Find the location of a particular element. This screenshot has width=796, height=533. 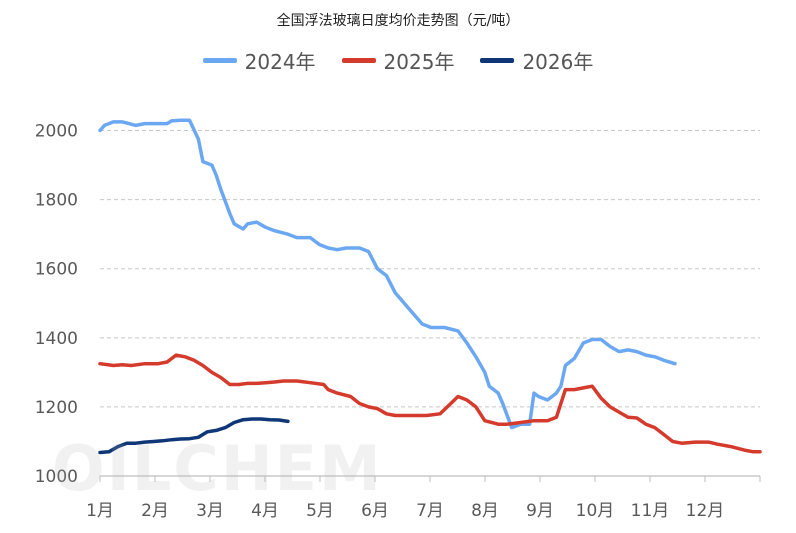

x-tick-label-6: 6月 is located at coordinates (375, 511).